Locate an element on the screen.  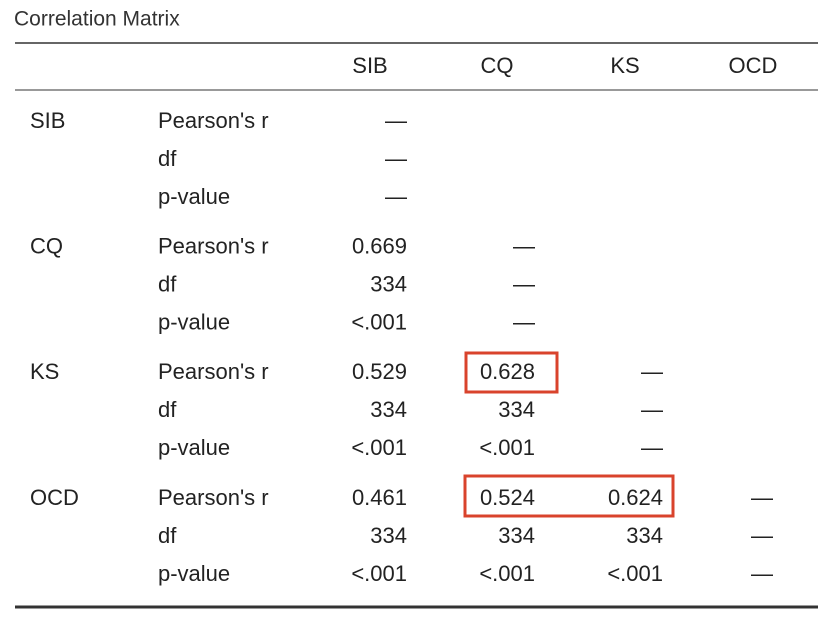
cell: 0.628 is located at coordinates (507, 371).